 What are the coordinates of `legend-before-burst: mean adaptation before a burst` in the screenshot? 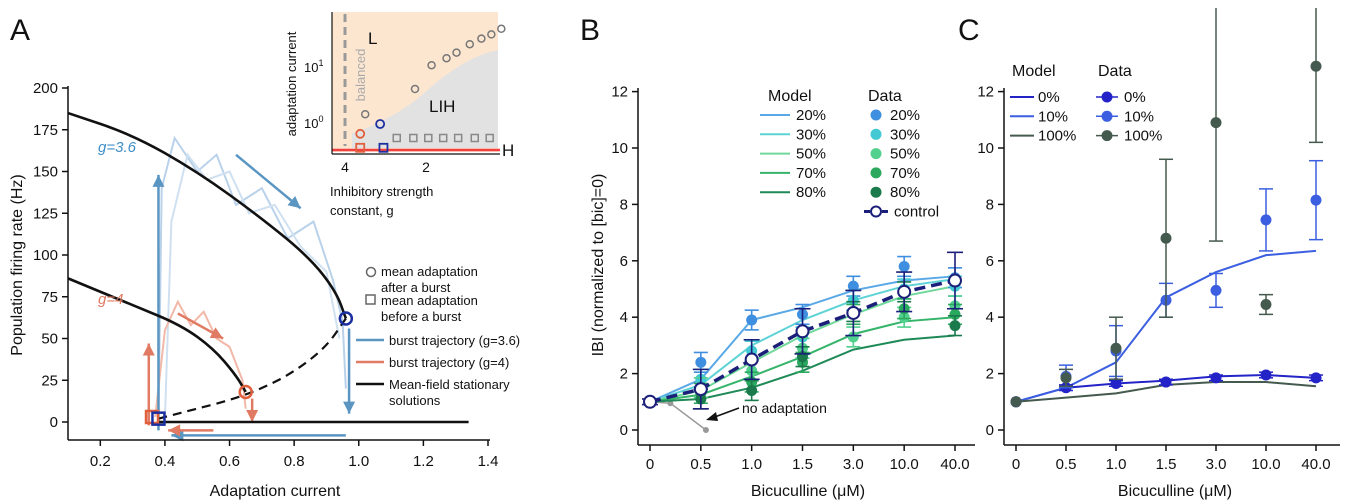 It's located at (429, 308).